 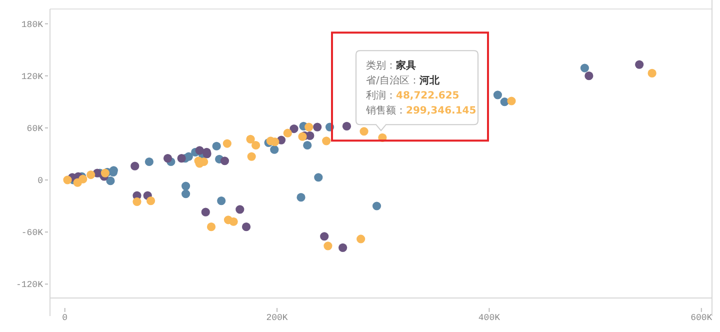 I want to click on y-tick-label: -120K, so click(x=30, y=285).